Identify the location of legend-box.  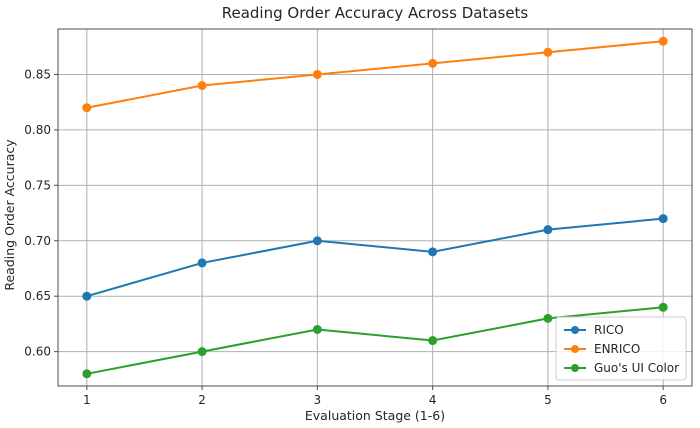
(621, 348).